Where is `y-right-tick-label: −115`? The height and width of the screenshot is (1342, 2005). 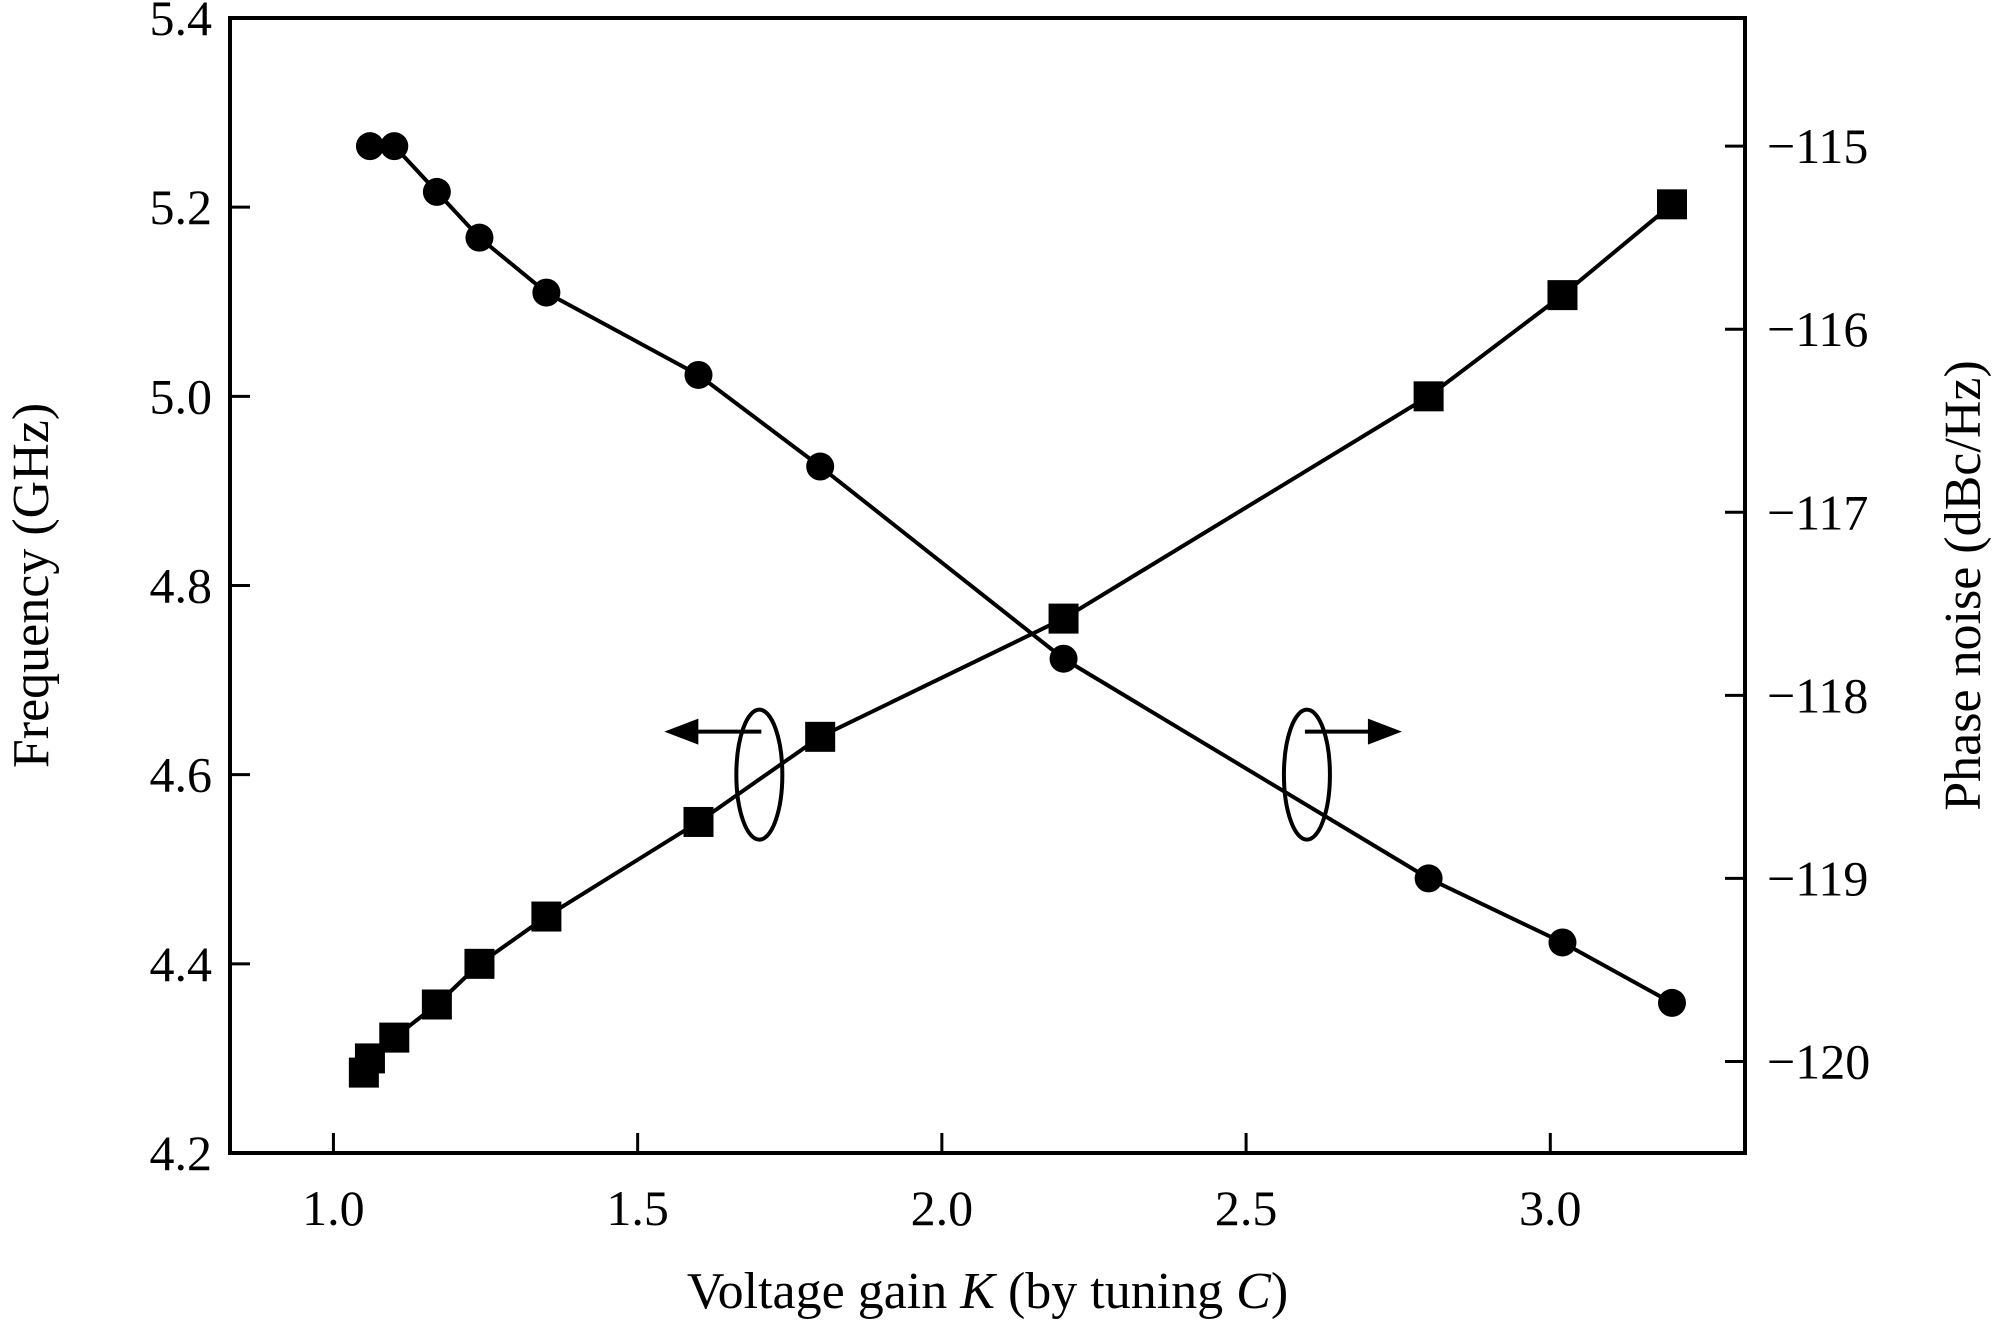
y-right-tick-label: −115 is located at coordinates (1817, 146).